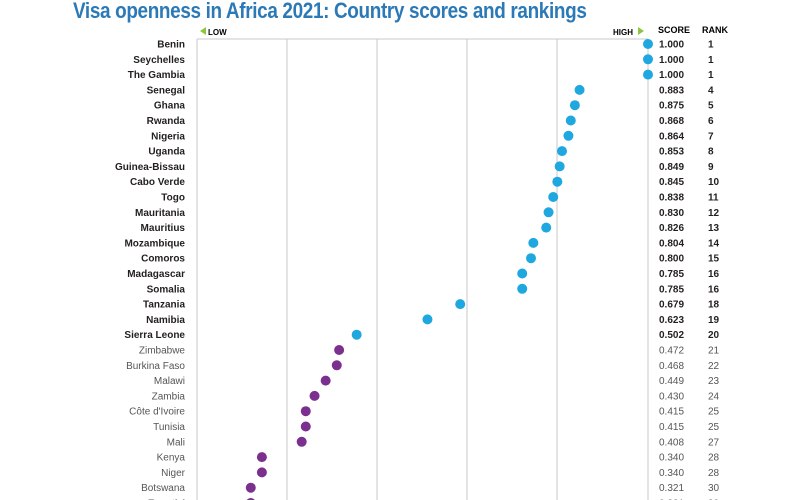  What do you see at coordinates (671, 182) in the screenshot?
I see `score-label: 0.845` at bounding box center [671, 182].